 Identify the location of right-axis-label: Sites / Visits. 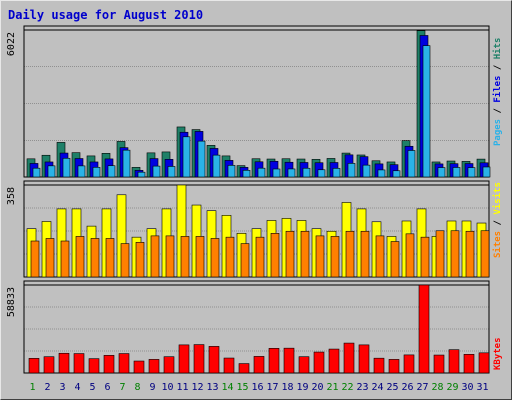
(497, 220).